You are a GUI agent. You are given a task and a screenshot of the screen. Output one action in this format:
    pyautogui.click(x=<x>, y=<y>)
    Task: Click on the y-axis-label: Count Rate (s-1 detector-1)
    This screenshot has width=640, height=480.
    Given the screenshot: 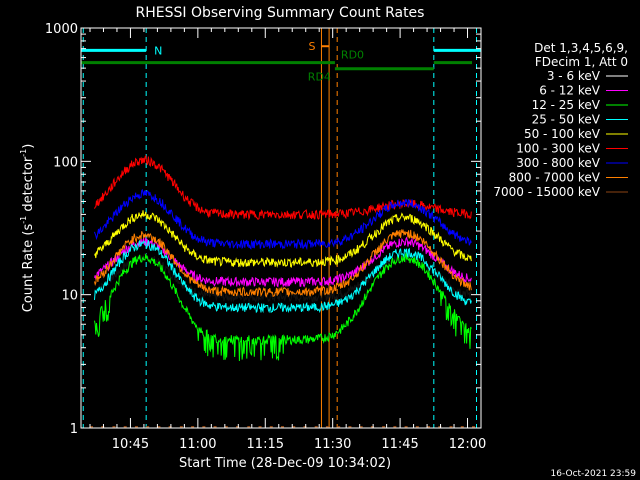 What is the action you would take?
    pyautogui.click(x=27, y=228)
    